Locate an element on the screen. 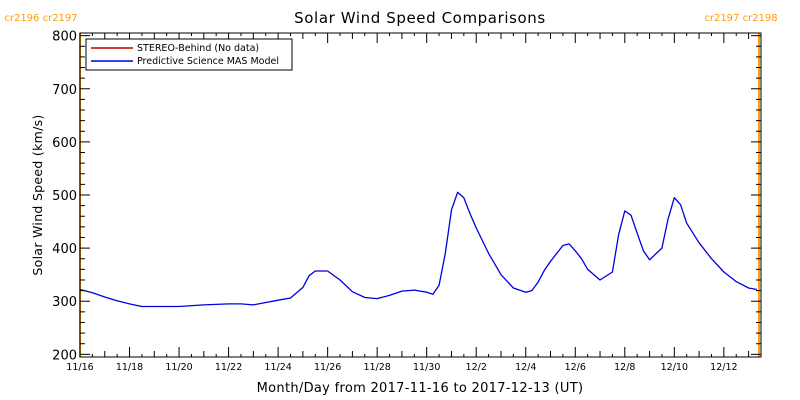 The width and height of the screenshot is (800, 400). carrington-label-left: cr2196 cr2197 is located at coordinates (40, 18).